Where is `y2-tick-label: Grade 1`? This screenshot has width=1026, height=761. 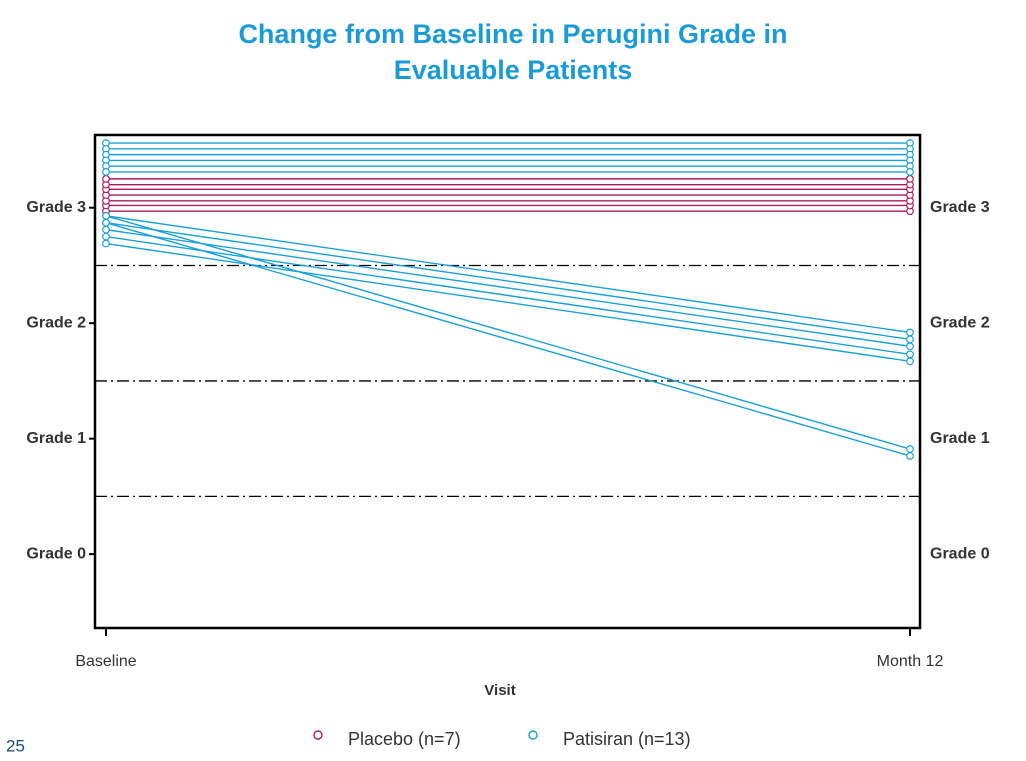
y2-tick-label: Grade 1 is located at coordinates (960, 438).